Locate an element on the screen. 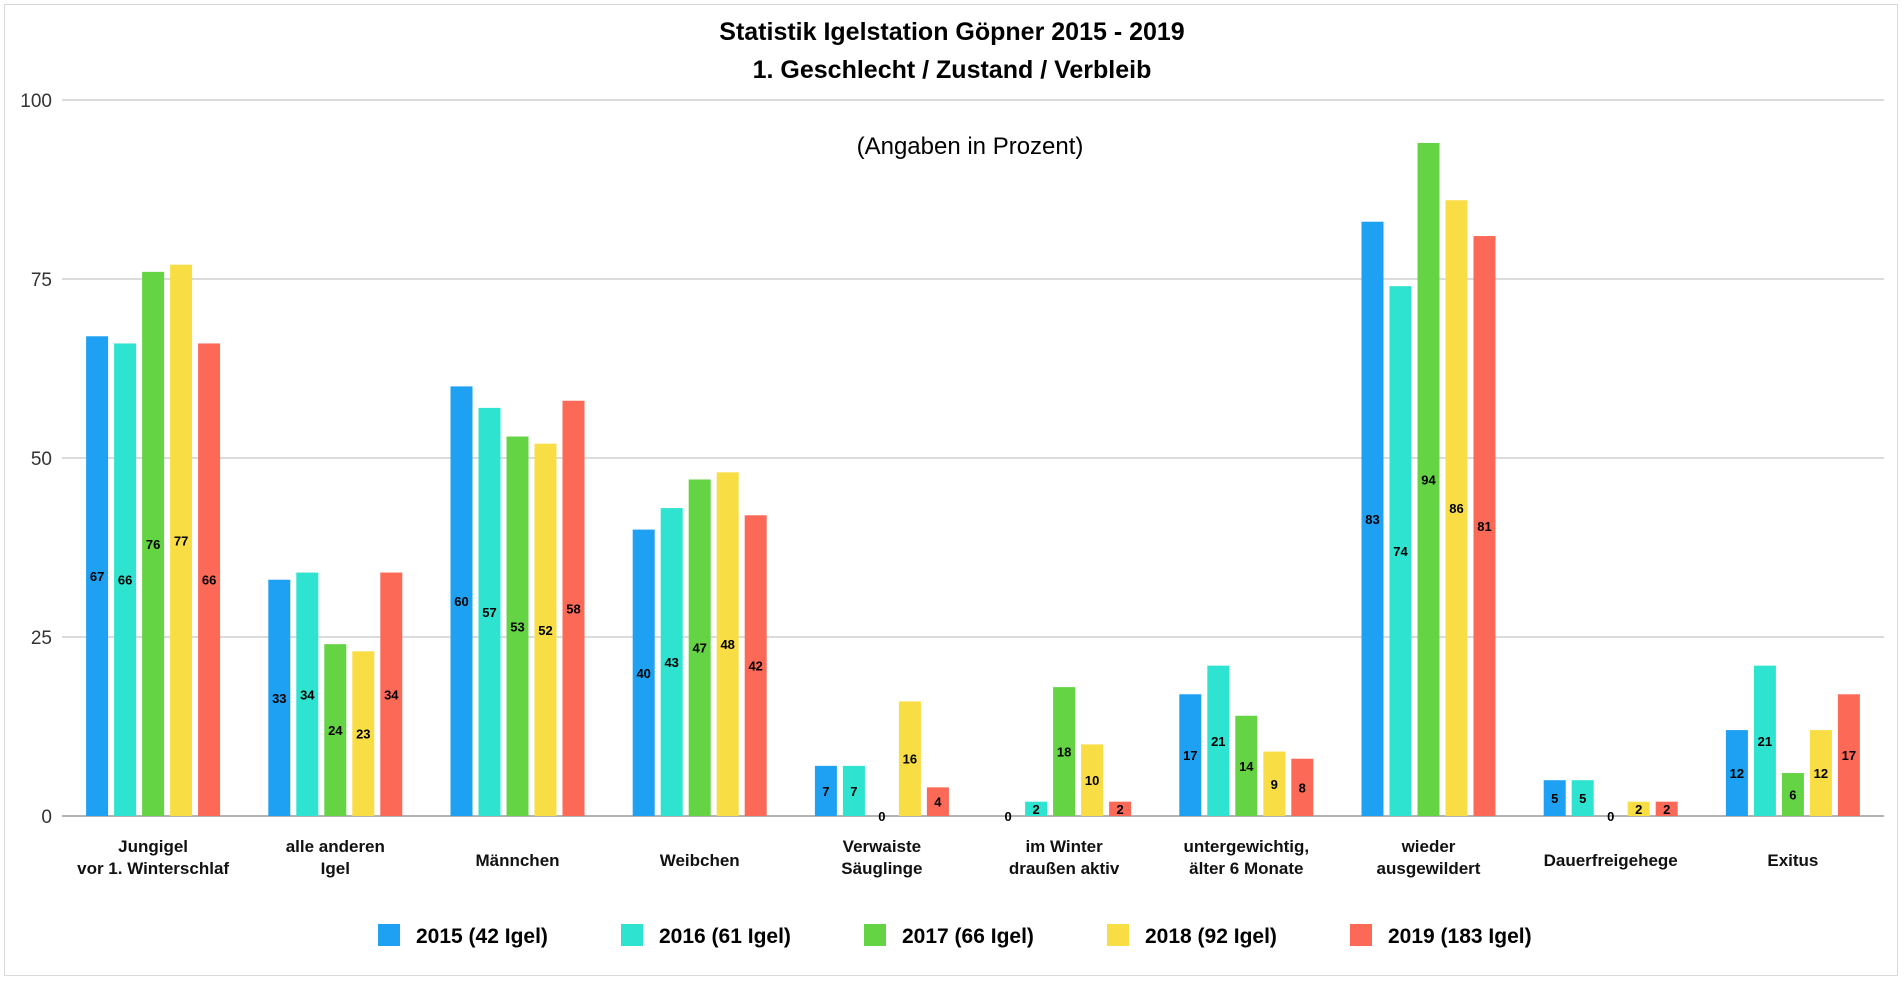  data-label: 76 is located at coordinates (153, 544).